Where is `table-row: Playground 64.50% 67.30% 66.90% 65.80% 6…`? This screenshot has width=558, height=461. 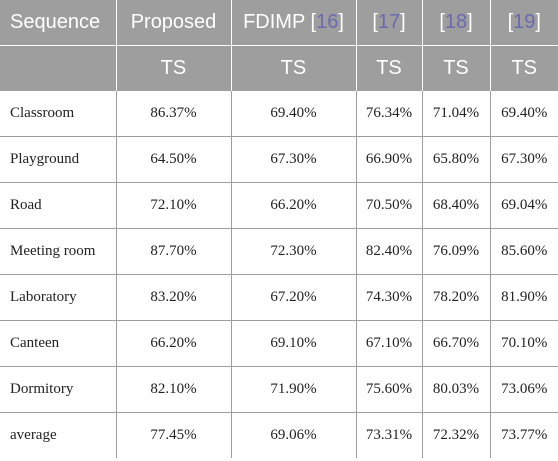 table-row: Playground 64.50% 67.30% 66.90% 65.80% 6… is located at coordinates (279, 159).